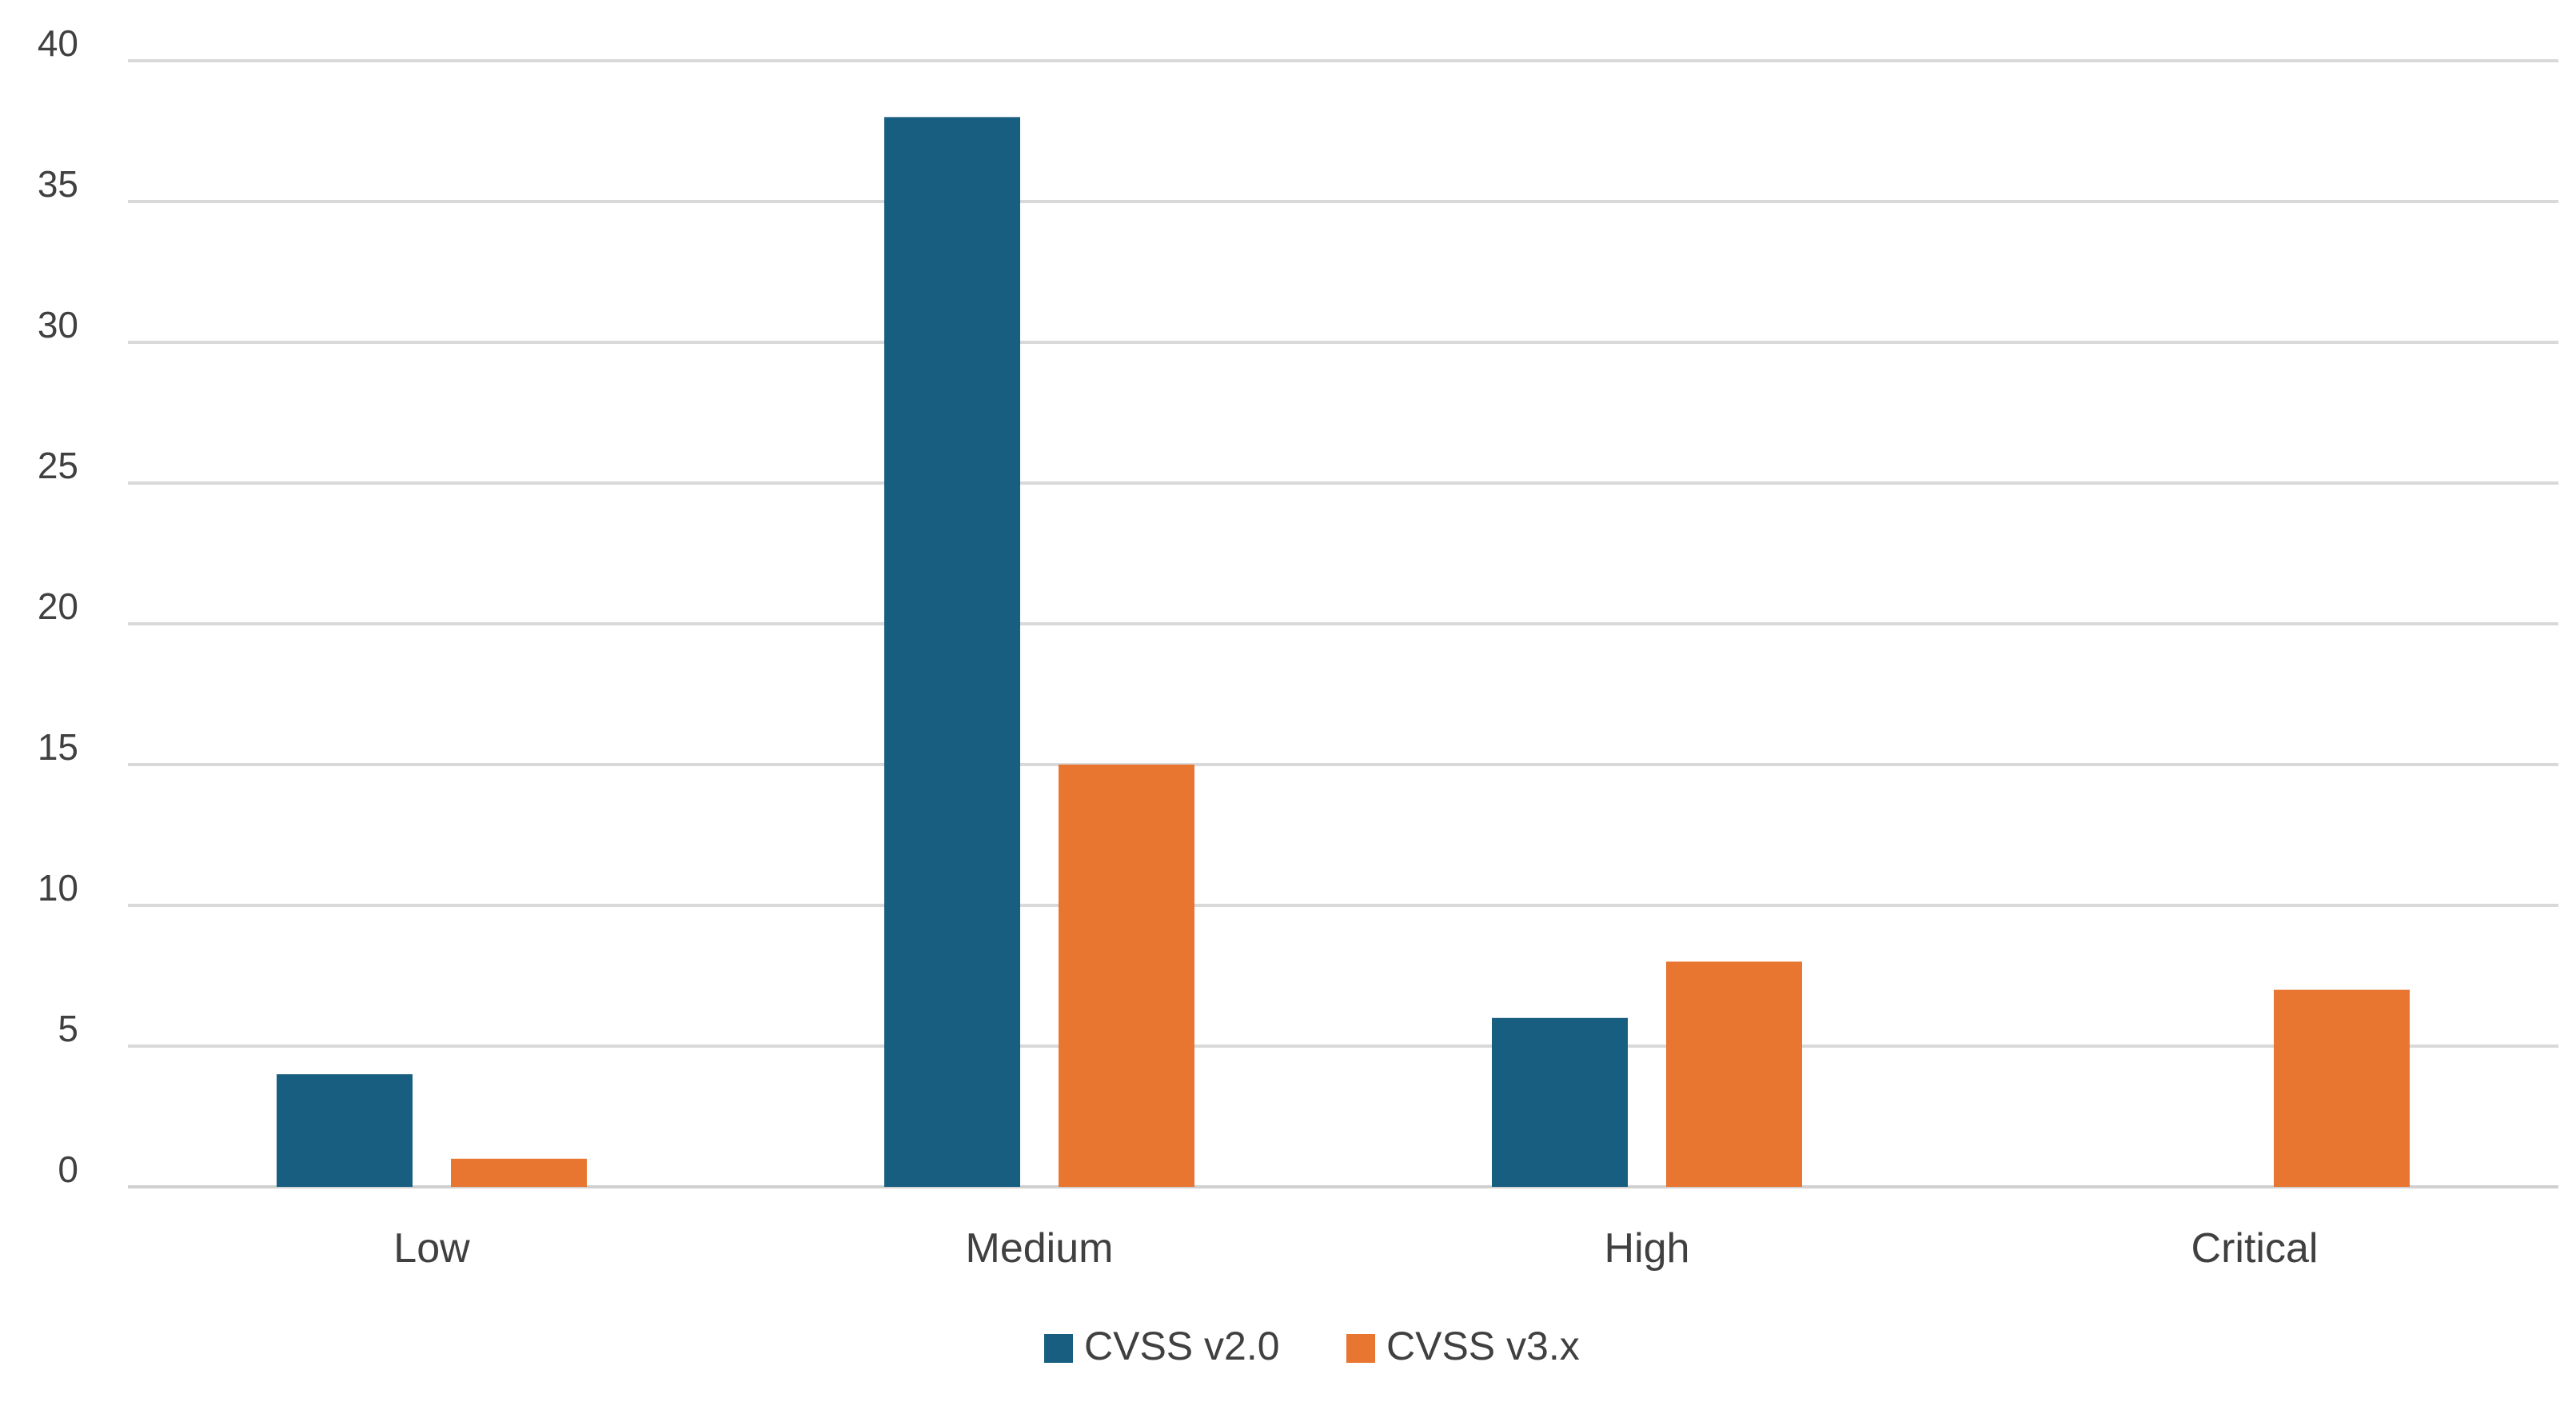 The image size is (2576, 1402). I want to click on y-tick-label: 15, so click(58, 747).